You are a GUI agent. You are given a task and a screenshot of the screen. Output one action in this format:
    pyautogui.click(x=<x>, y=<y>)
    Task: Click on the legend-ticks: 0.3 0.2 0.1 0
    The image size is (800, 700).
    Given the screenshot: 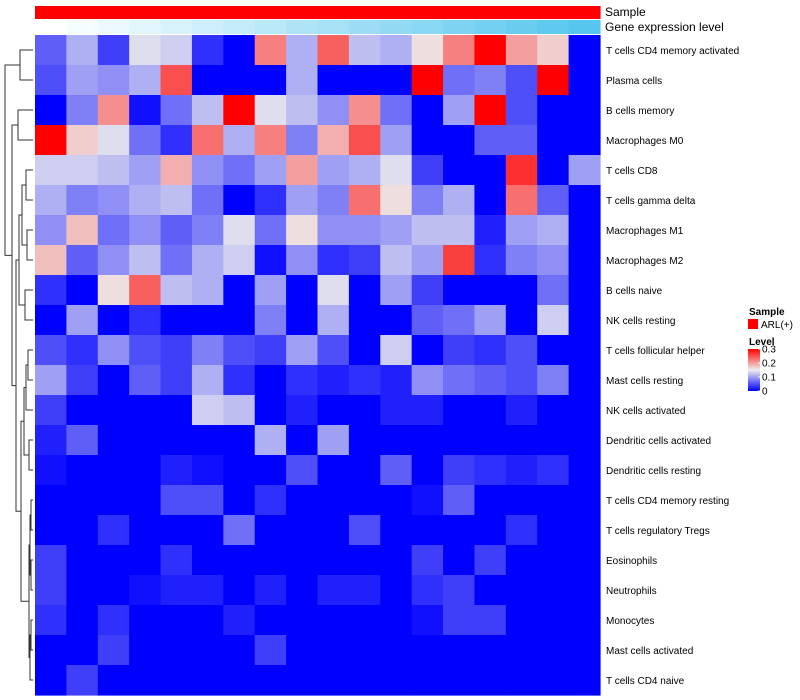 What is the action you would take?
    pyautogui.click(x=767, y=371)
    